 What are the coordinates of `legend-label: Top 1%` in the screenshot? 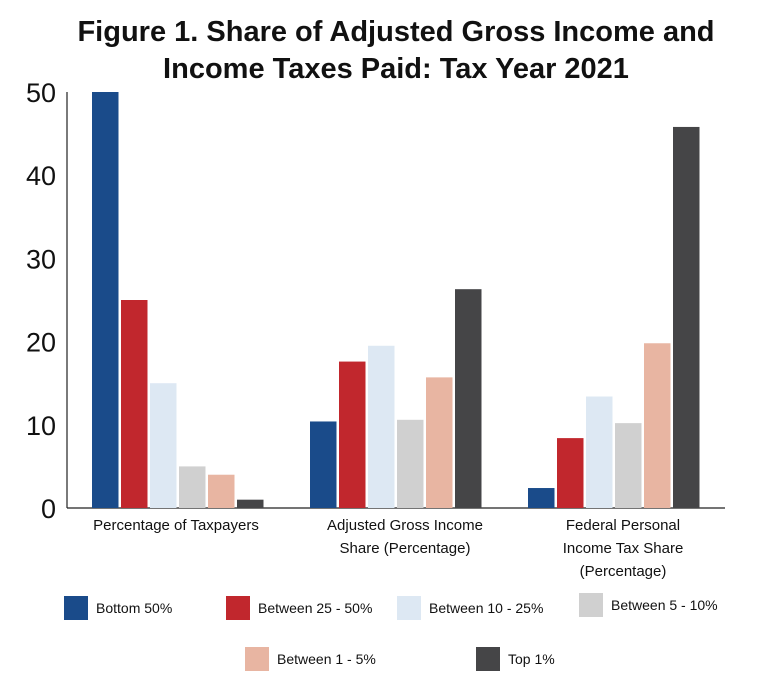 It's located at (531, 659).